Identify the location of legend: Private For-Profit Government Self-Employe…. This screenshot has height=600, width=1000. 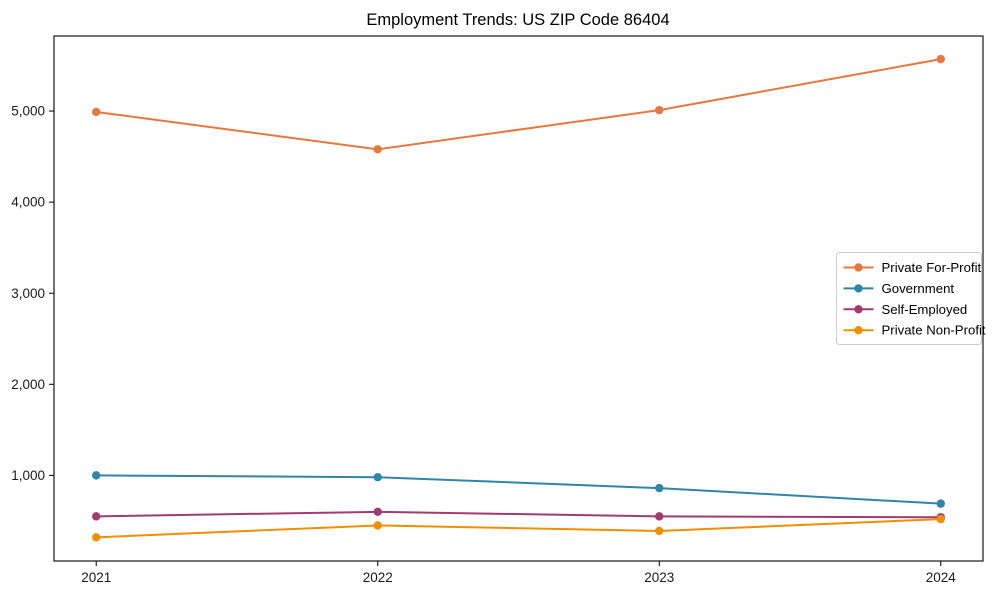
(911, 298).